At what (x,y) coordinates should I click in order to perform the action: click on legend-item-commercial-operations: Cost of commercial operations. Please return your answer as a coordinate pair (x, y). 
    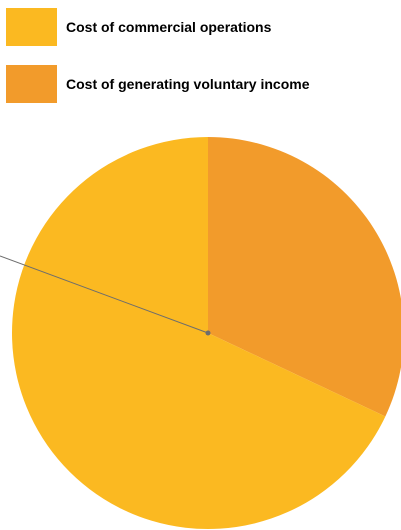
    Looking at the image, I should click on (138, 27).